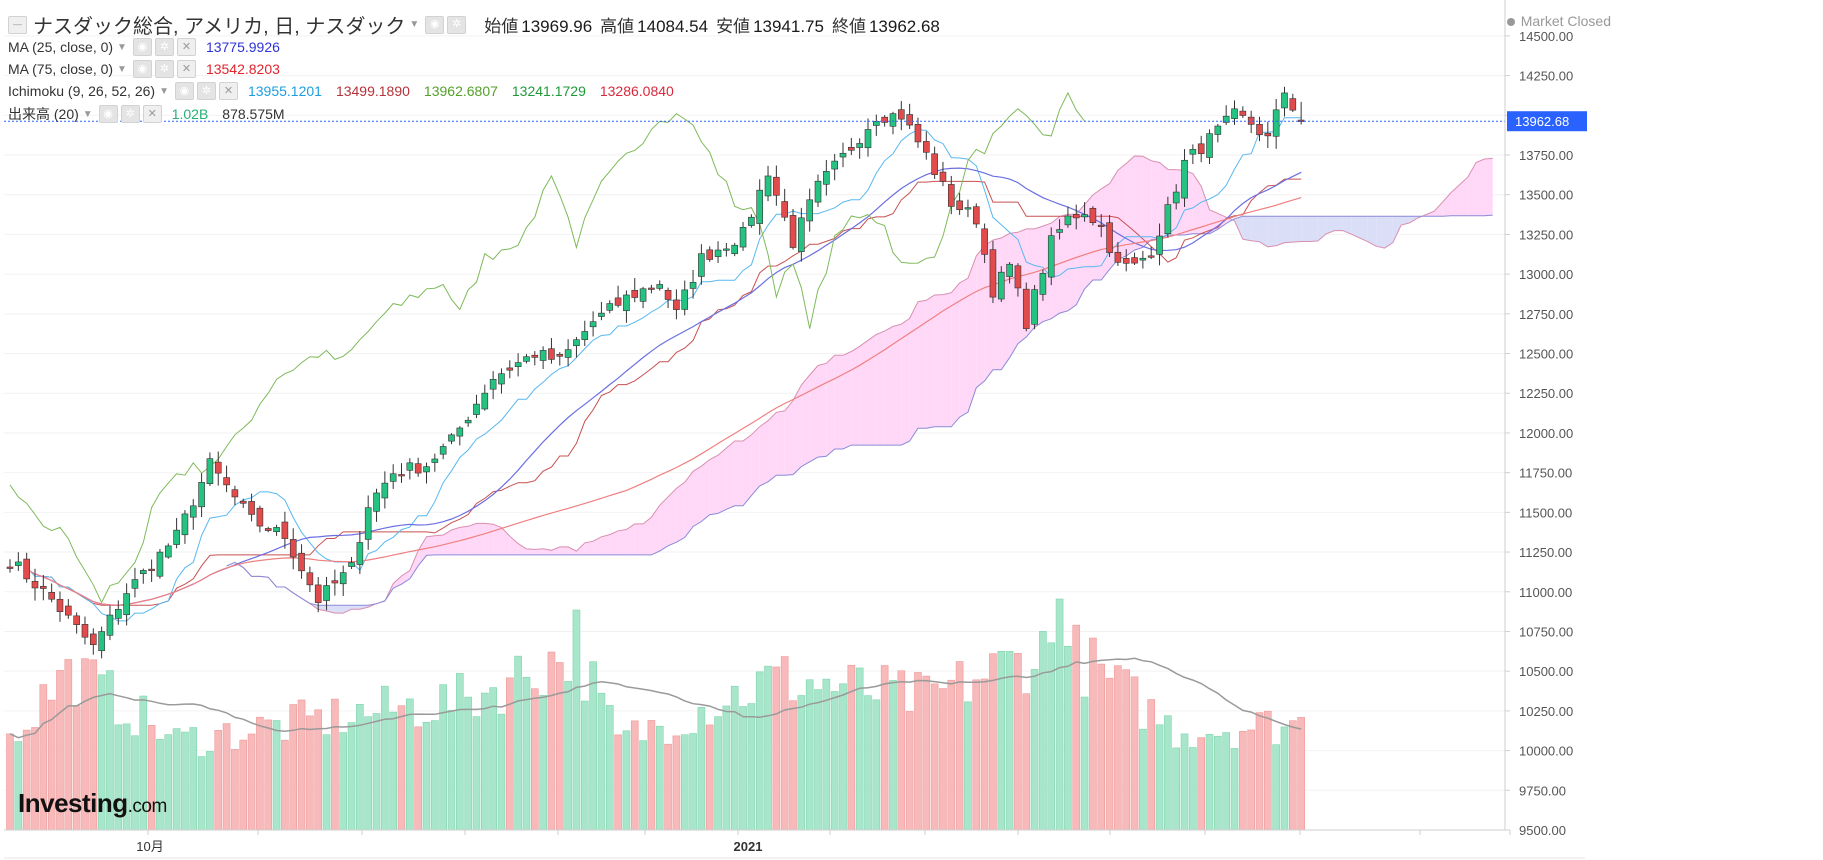 Image resolution: width=1823 pixels, height=860 pixels. Describe the element at coordinates (43, 114) in the screenshot. I see `indicator-label: 出来高 (20)` at that location.